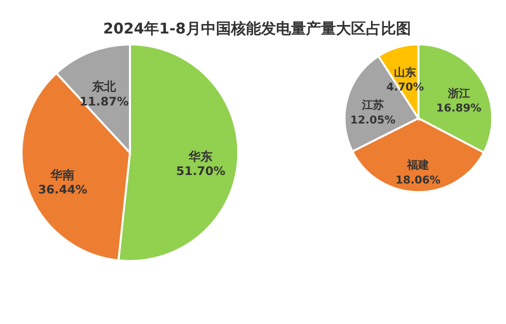  I want to click on data-label: 36.44%, so click(63, 189).